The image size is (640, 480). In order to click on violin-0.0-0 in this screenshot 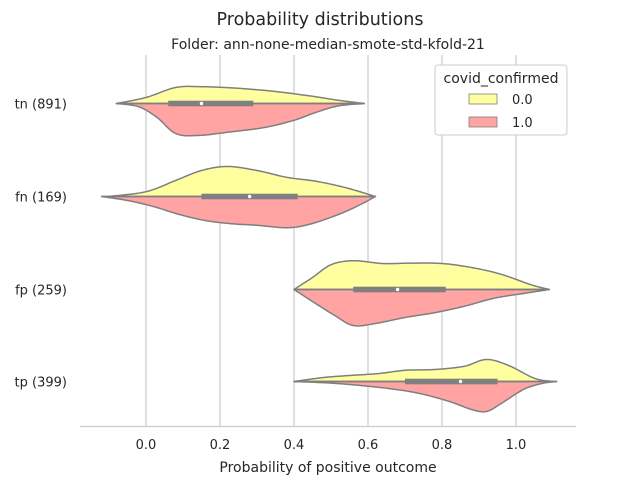, I will do `click(240, 95)`.